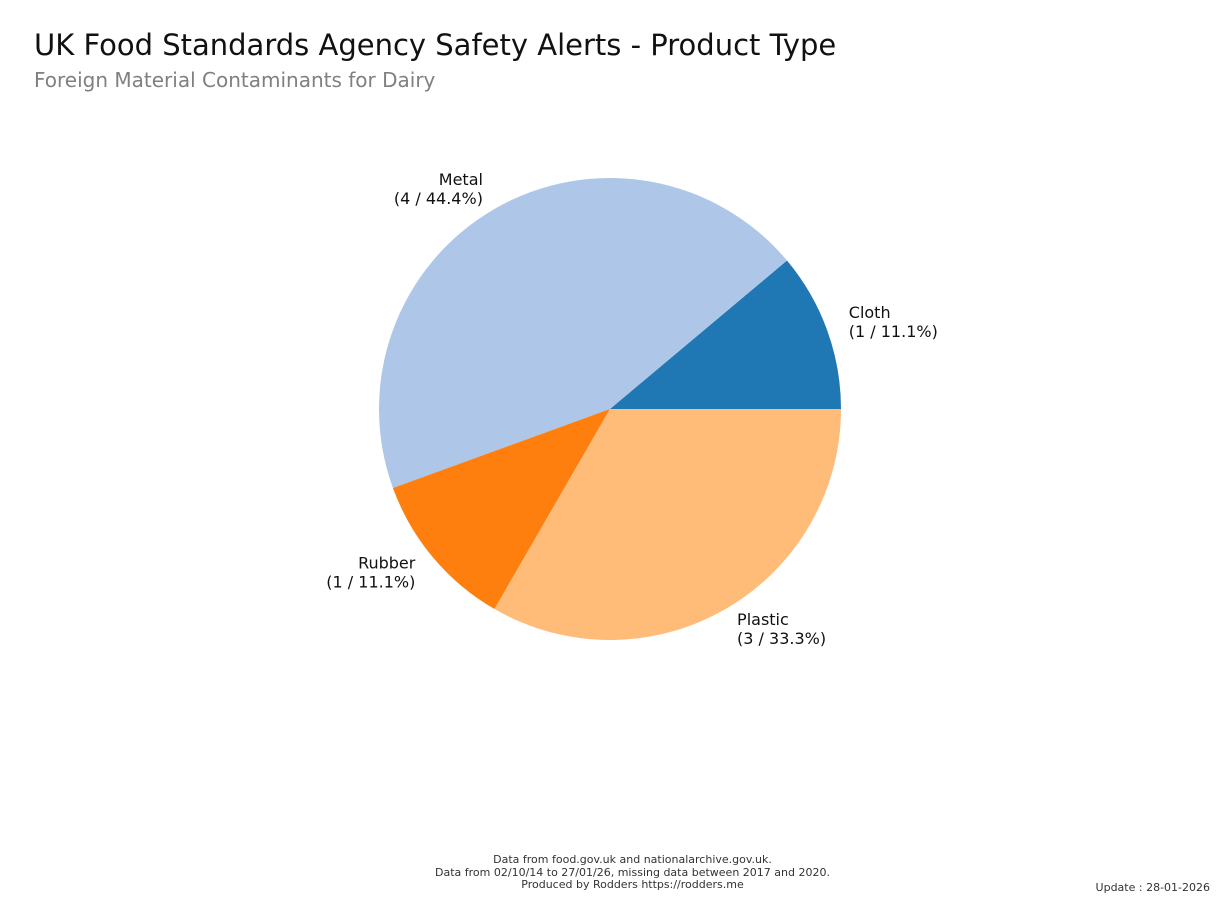 The width and height of the screenshot is (1220, 905). What do you see at coordinates (235, 80) in the screenshot?
I see `chart-subtitle: Foreign Material Contaminants for Dairy` at bounding box center [235, 80].